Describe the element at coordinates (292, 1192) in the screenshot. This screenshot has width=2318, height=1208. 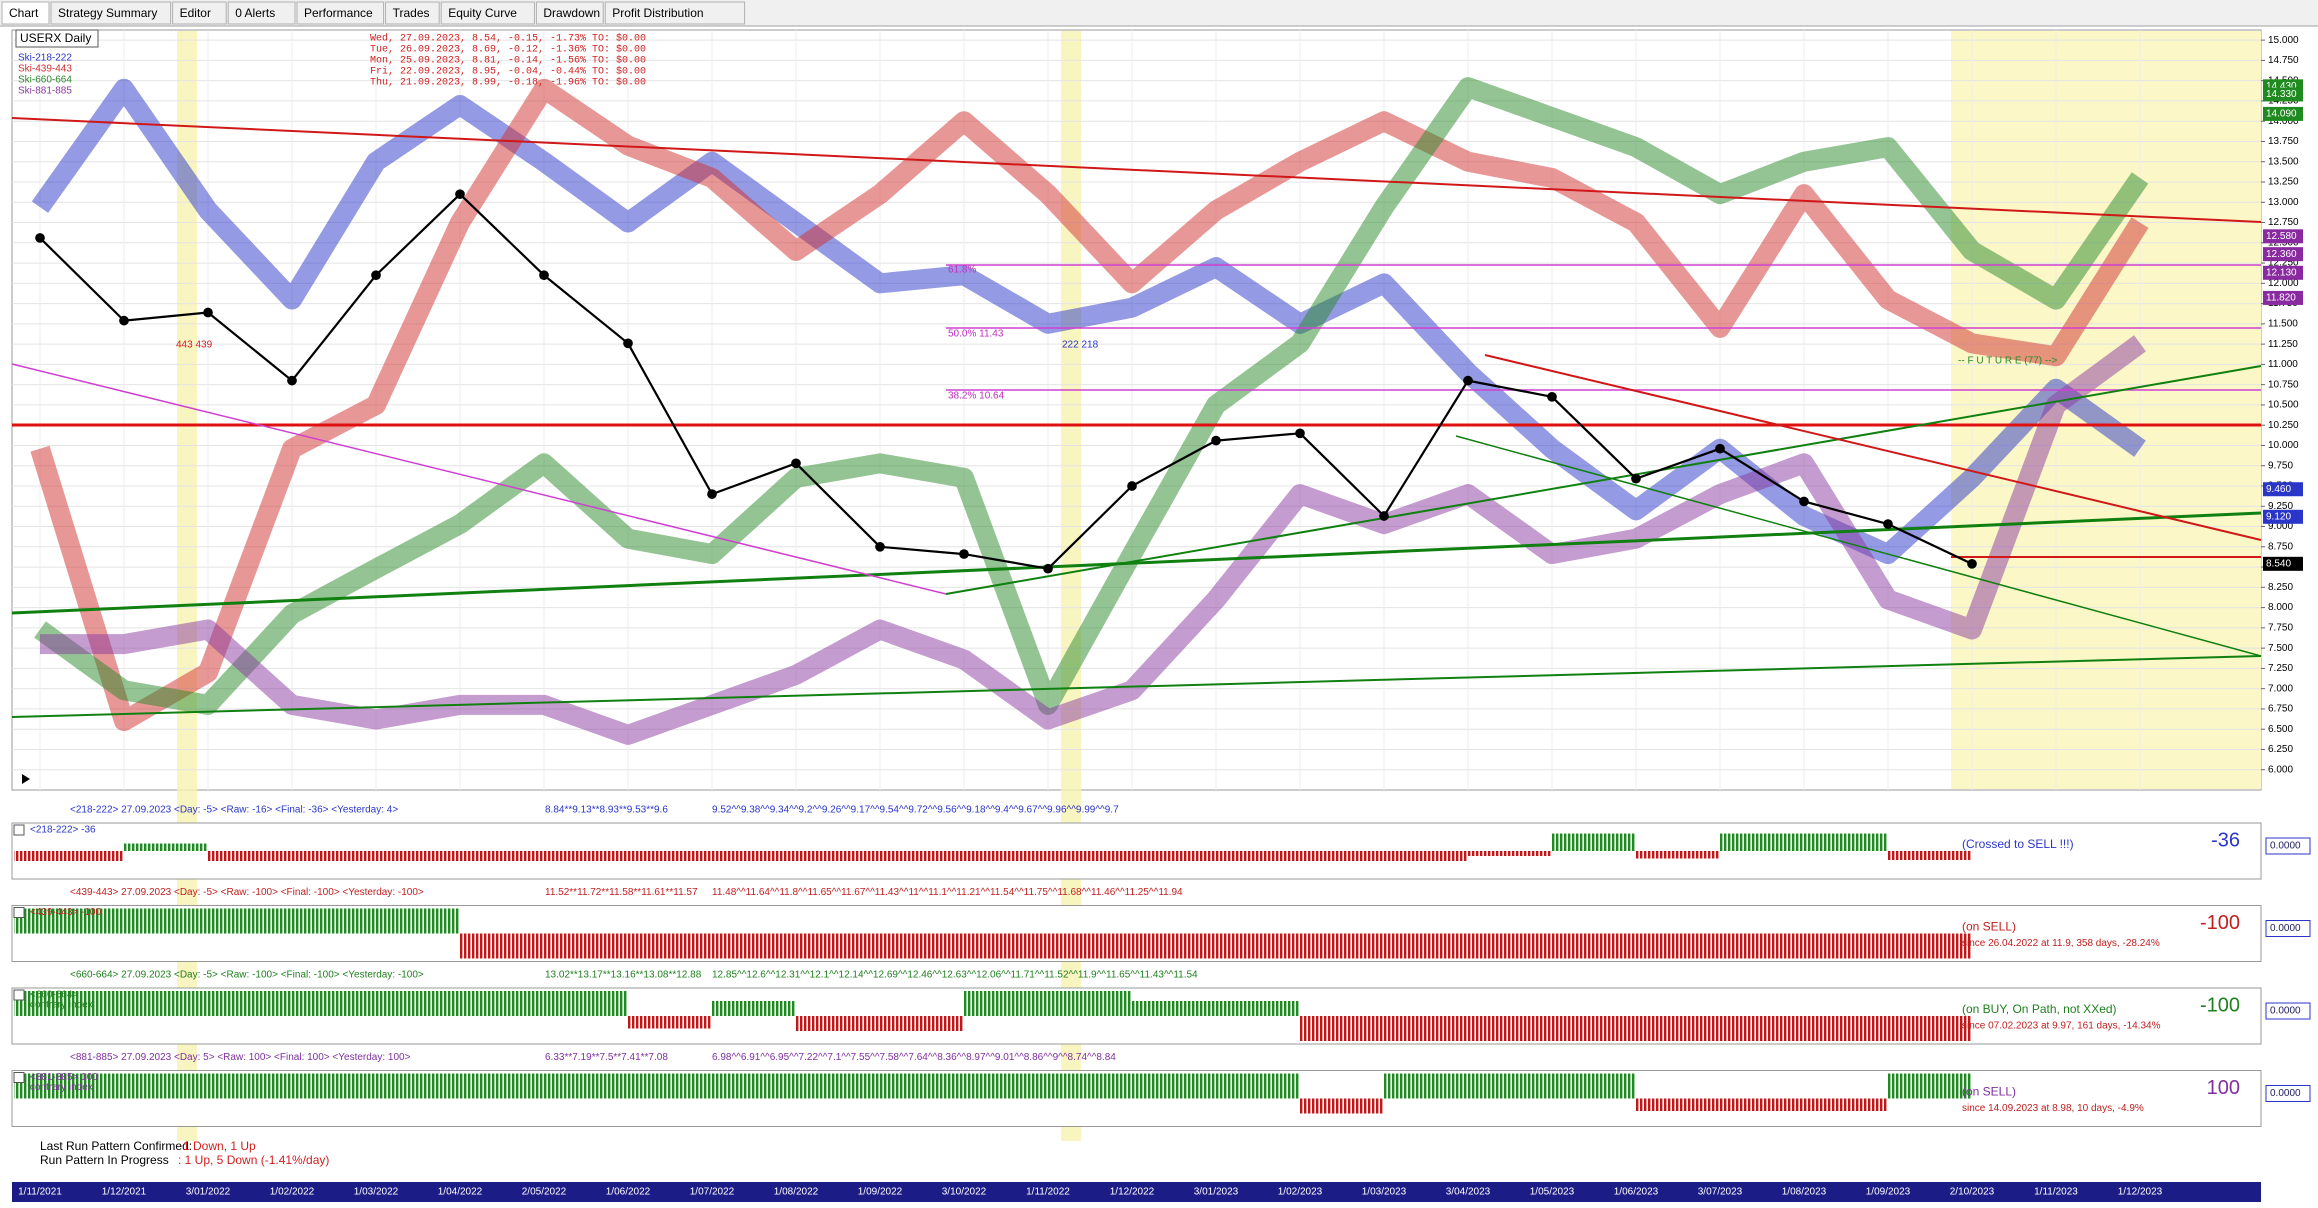
I see `x-tick-label: 1/02/2022` at that location.